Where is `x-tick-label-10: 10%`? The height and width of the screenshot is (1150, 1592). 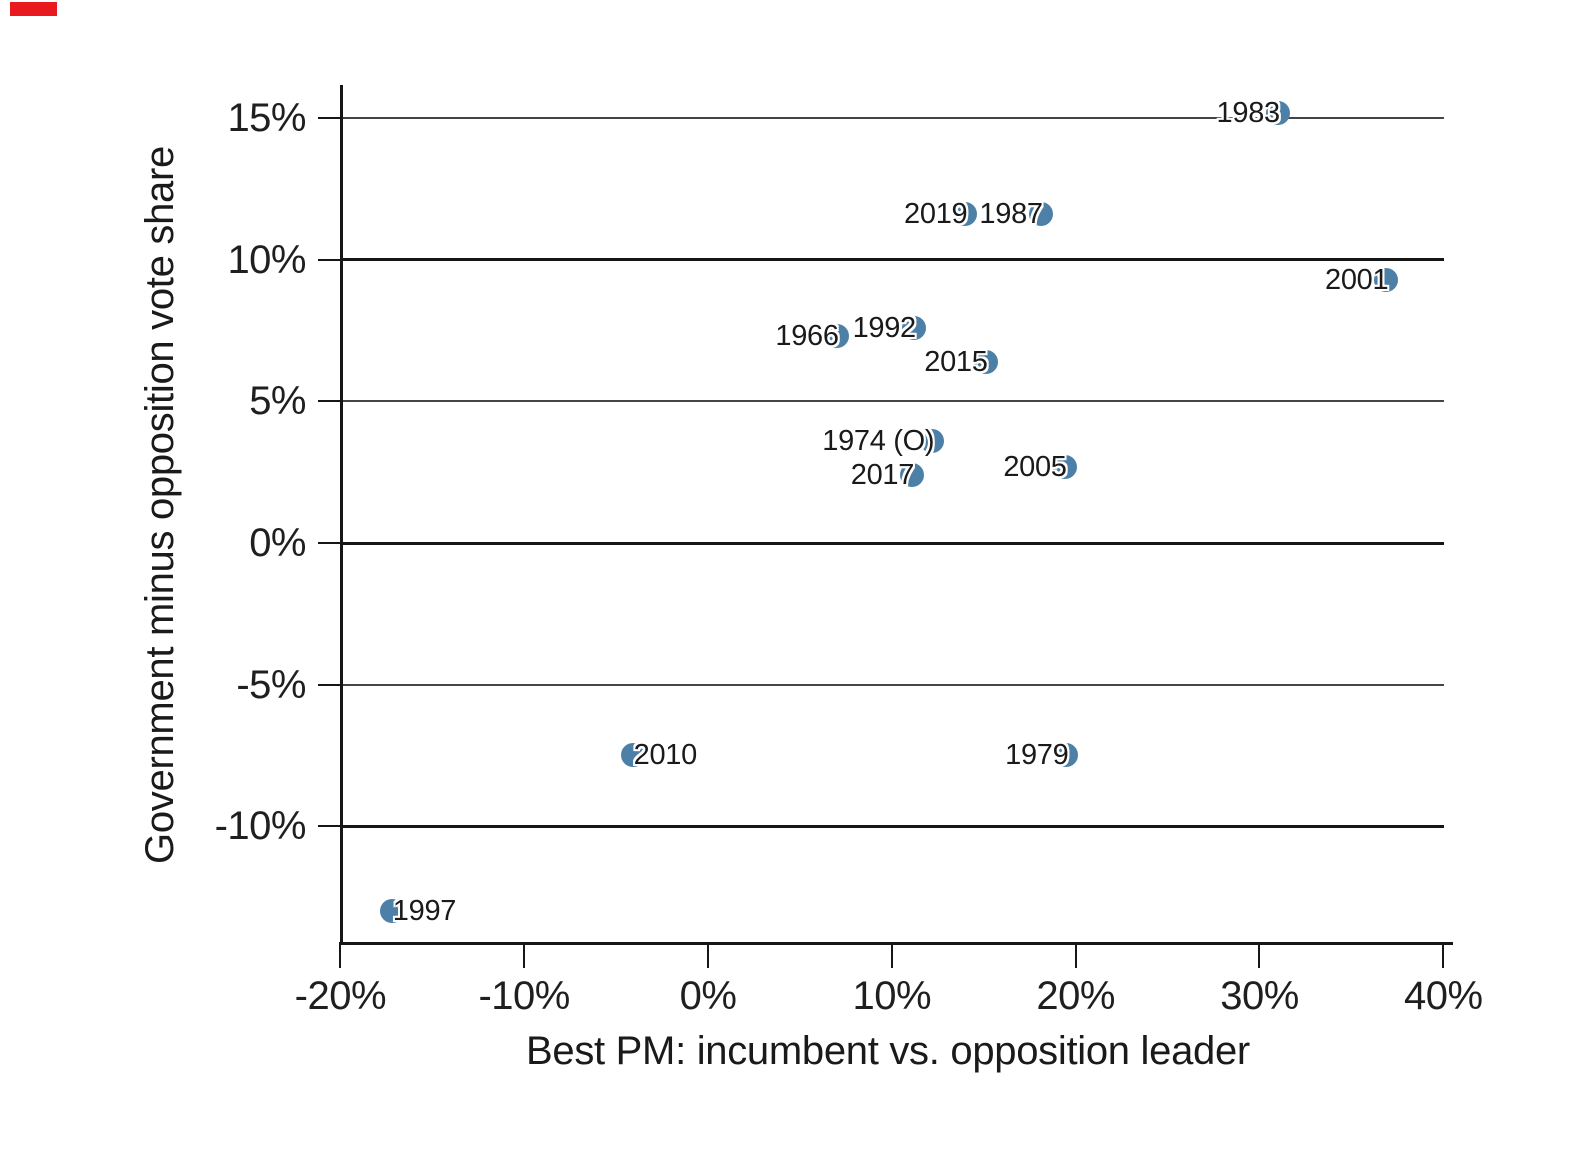 x-tick-label-10: 10% is located at coordinates (892, 996).